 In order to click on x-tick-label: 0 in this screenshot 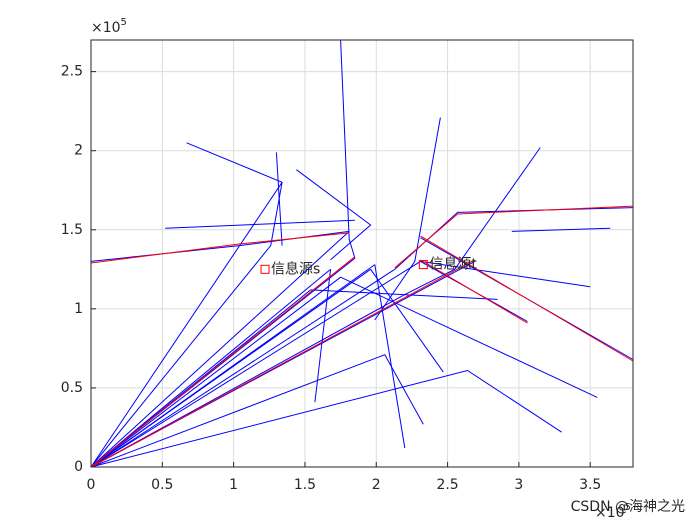, I will do `click(91, 485)`.